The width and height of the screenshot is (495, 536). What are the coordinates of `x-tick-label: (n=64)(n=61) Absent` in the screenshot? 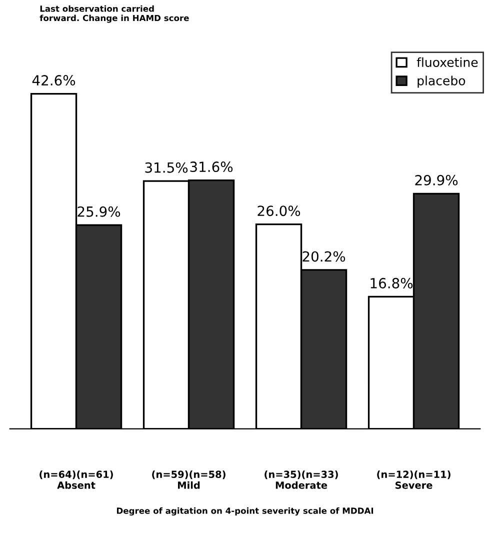 It's located at (76, 479).